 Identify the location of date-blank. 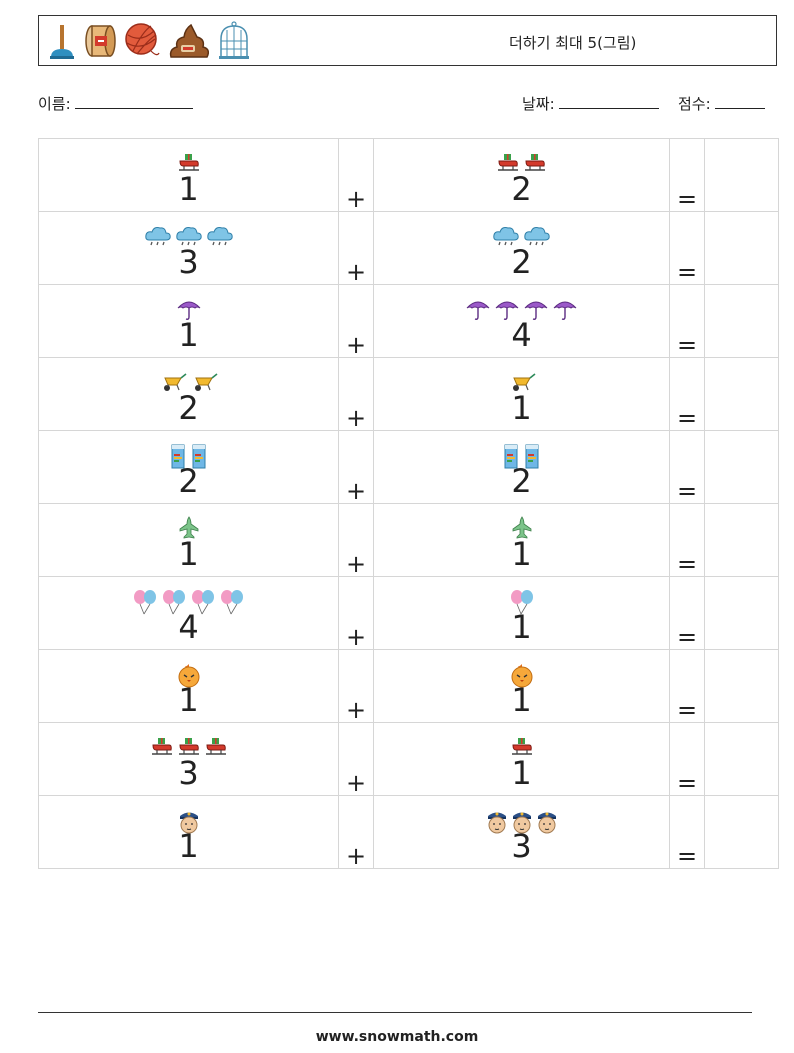
(608, 101).